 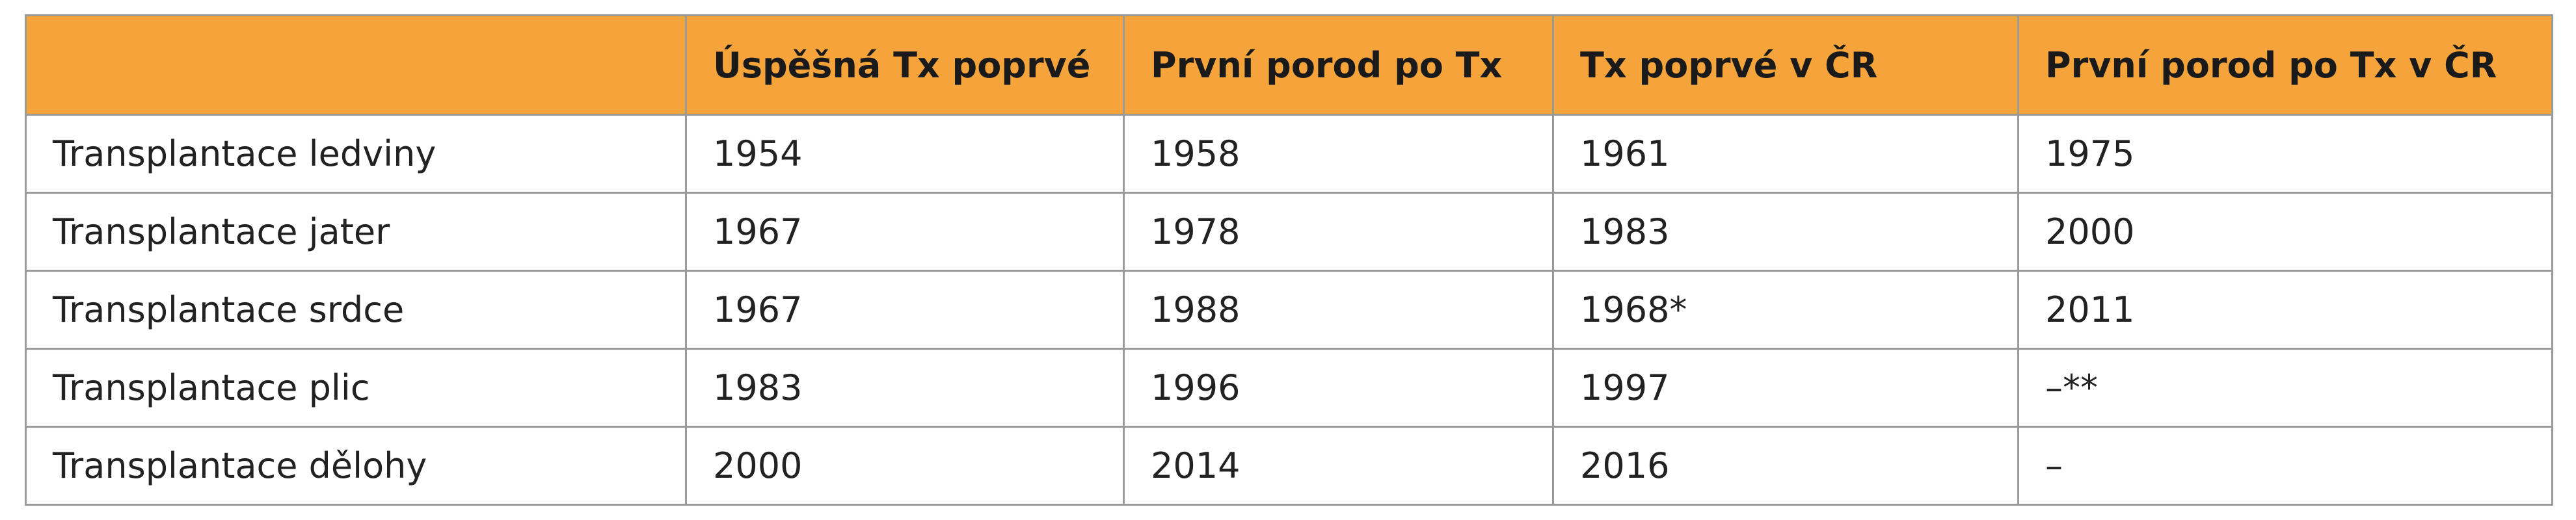 What do you see at coordinates (2285, 65) in the screenshot?
I see `header-cell: První porod po Tx v ČR` at bounding box center [2285, 65].